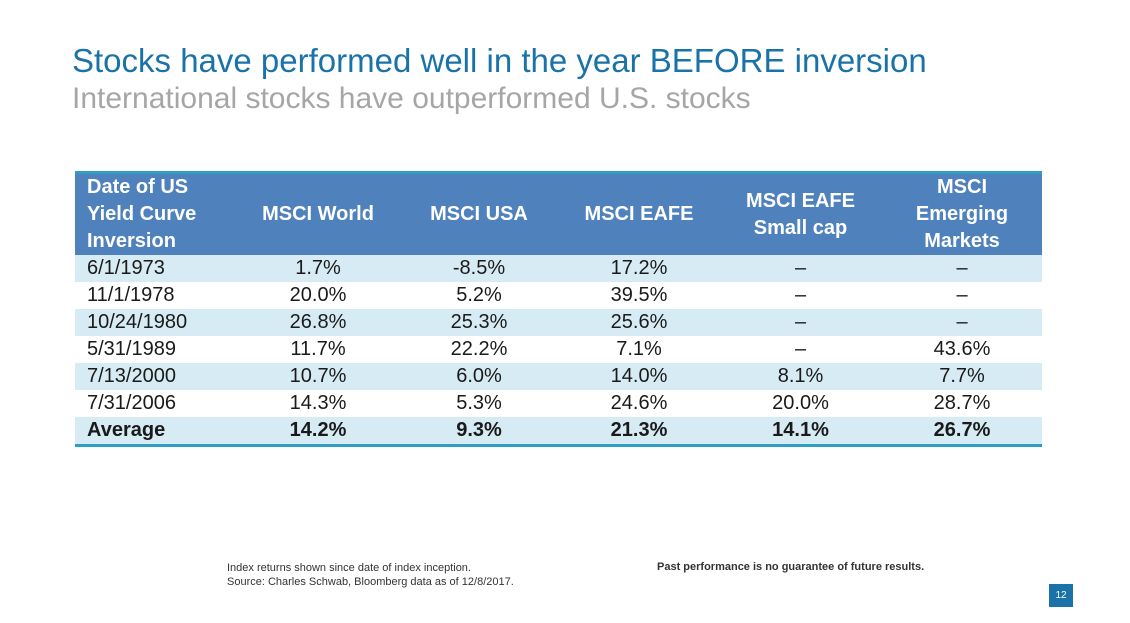  I want to click on header-line: Date of US, so click(138, 187).